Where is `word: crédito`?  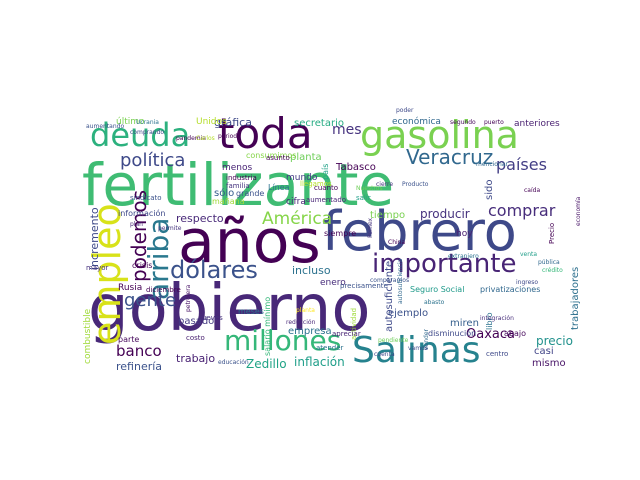 word: crédito is located at coordinates (552, 270).